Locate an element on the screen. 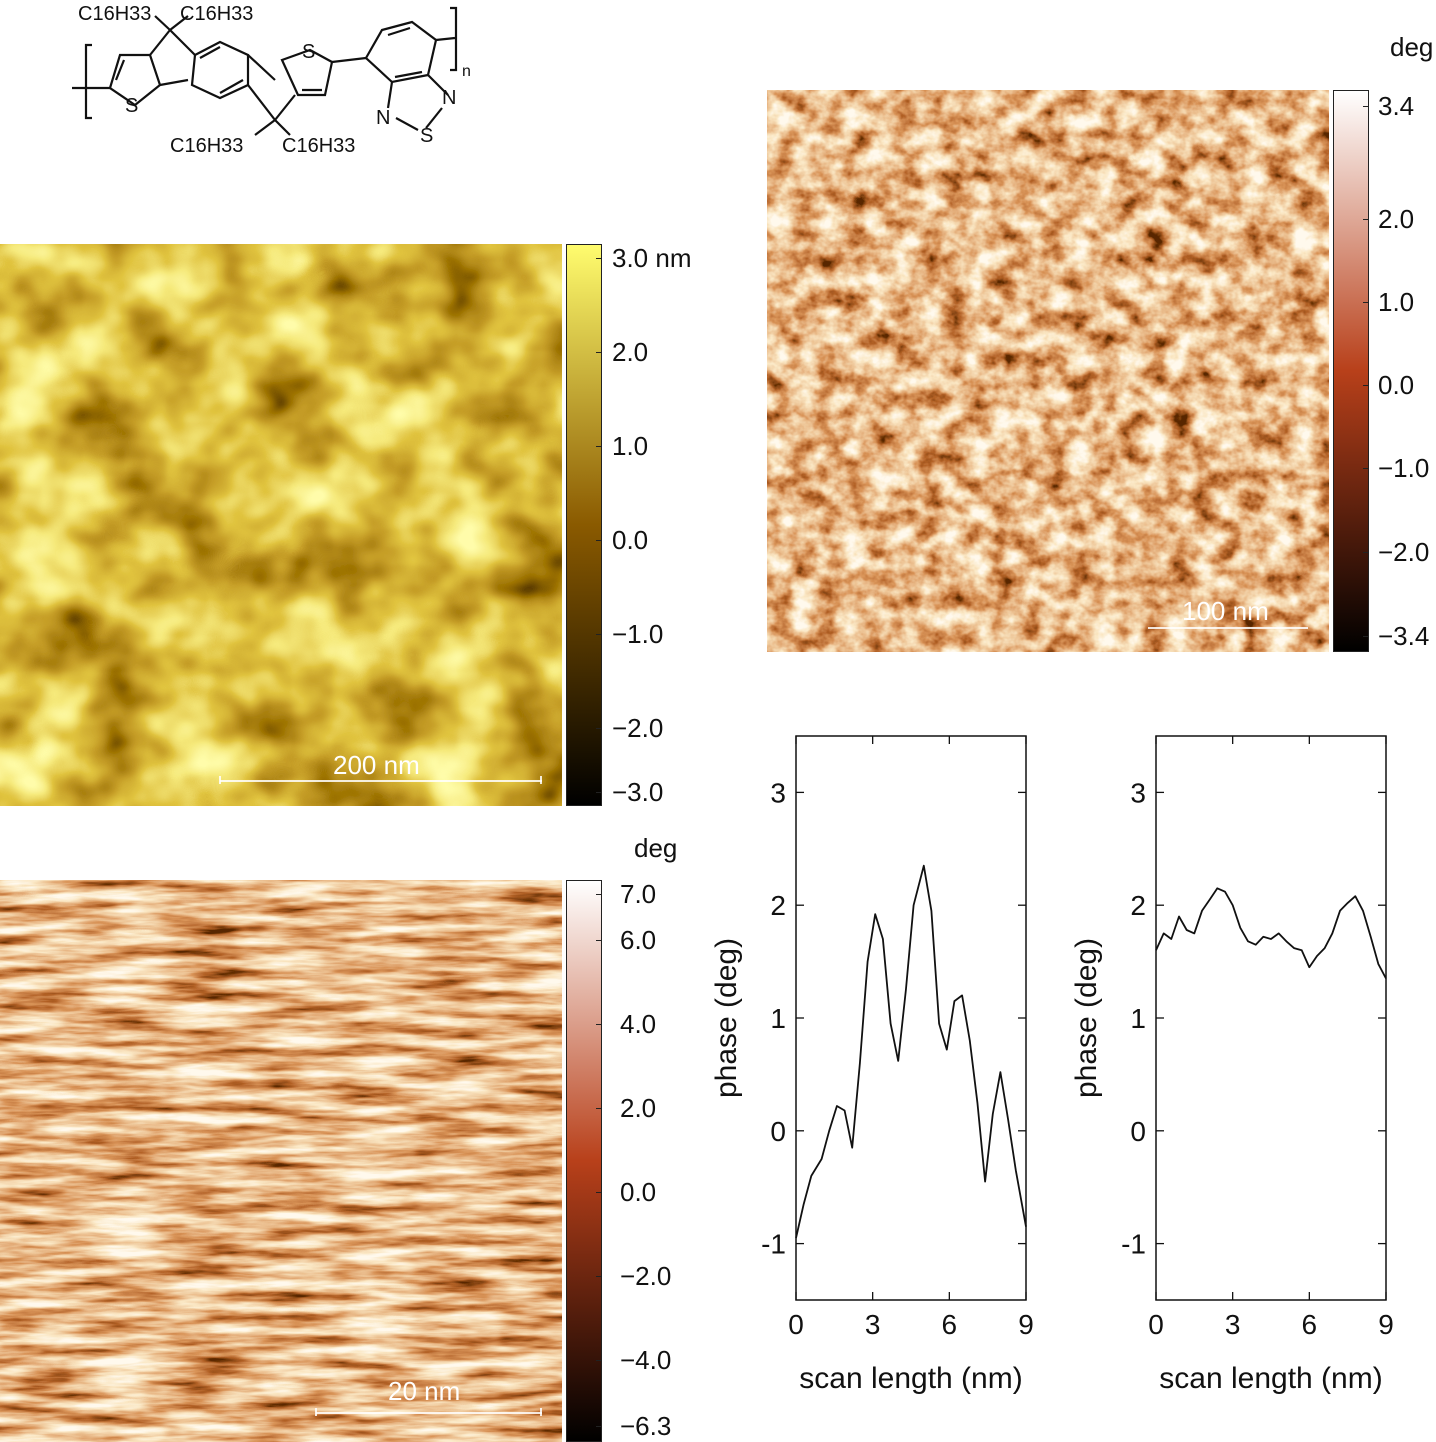 The height and width of the screenshot is (1442, 1436). colorbar-tick-label: 3.4 is located at coordinates (1396, 106).